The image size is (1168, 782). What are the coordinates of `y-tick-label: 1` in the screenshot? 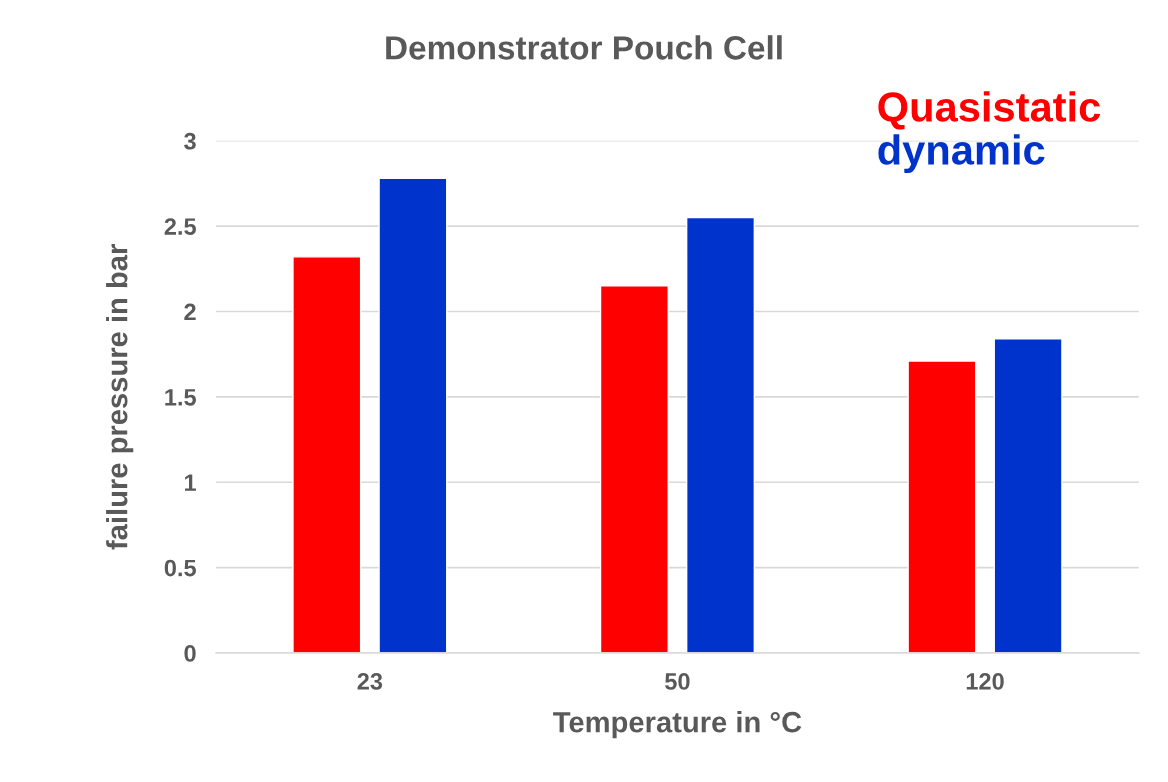 It's located at (190, 482).